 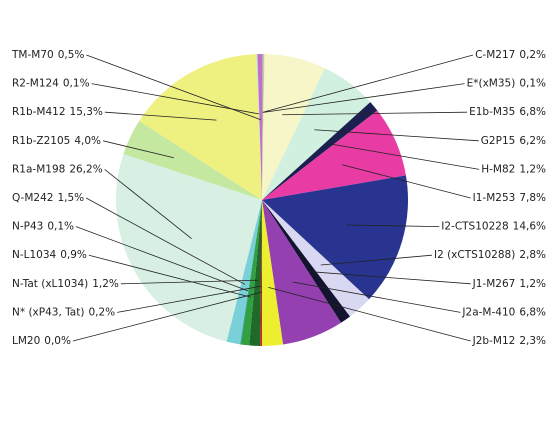 What do you see at coordinates (532, 255) in the screenshot?
I see `slice-value: 2,8%` at bounding box center [532, 255].